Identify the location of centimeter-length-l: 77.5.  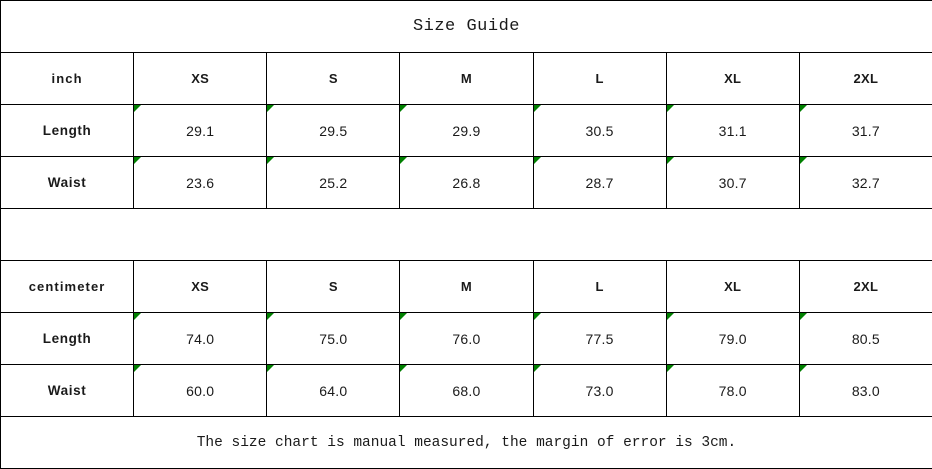
(599, 338).